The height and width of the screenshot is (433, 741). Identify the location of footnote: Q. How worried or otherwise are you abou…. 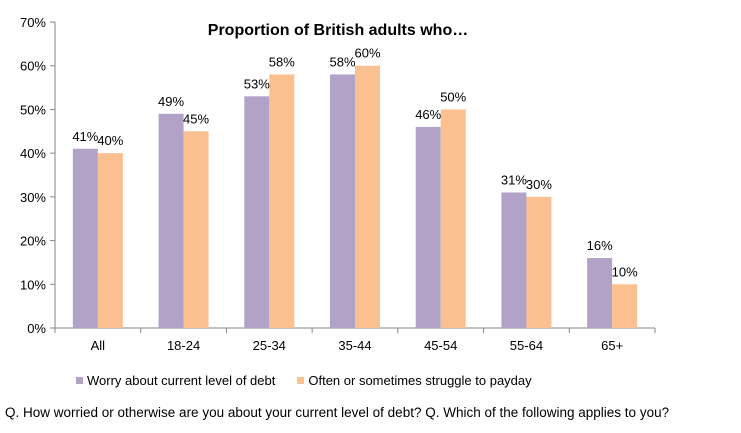
(337, 412).